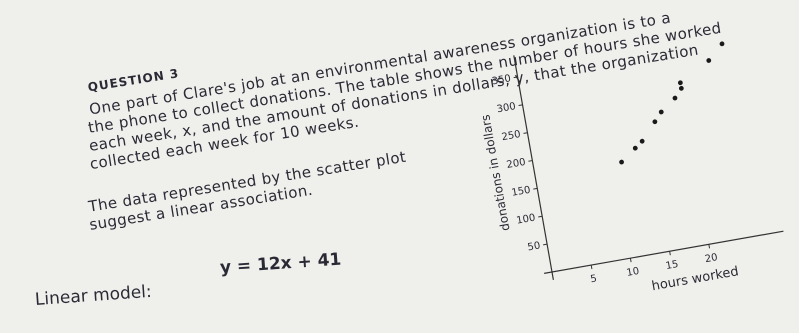 This screenshot has width=799, height=333. What do you see at coordinates (534, 246) in the screenshot?
I see `y-tick-label: 50` at bounding box center [534, 246].